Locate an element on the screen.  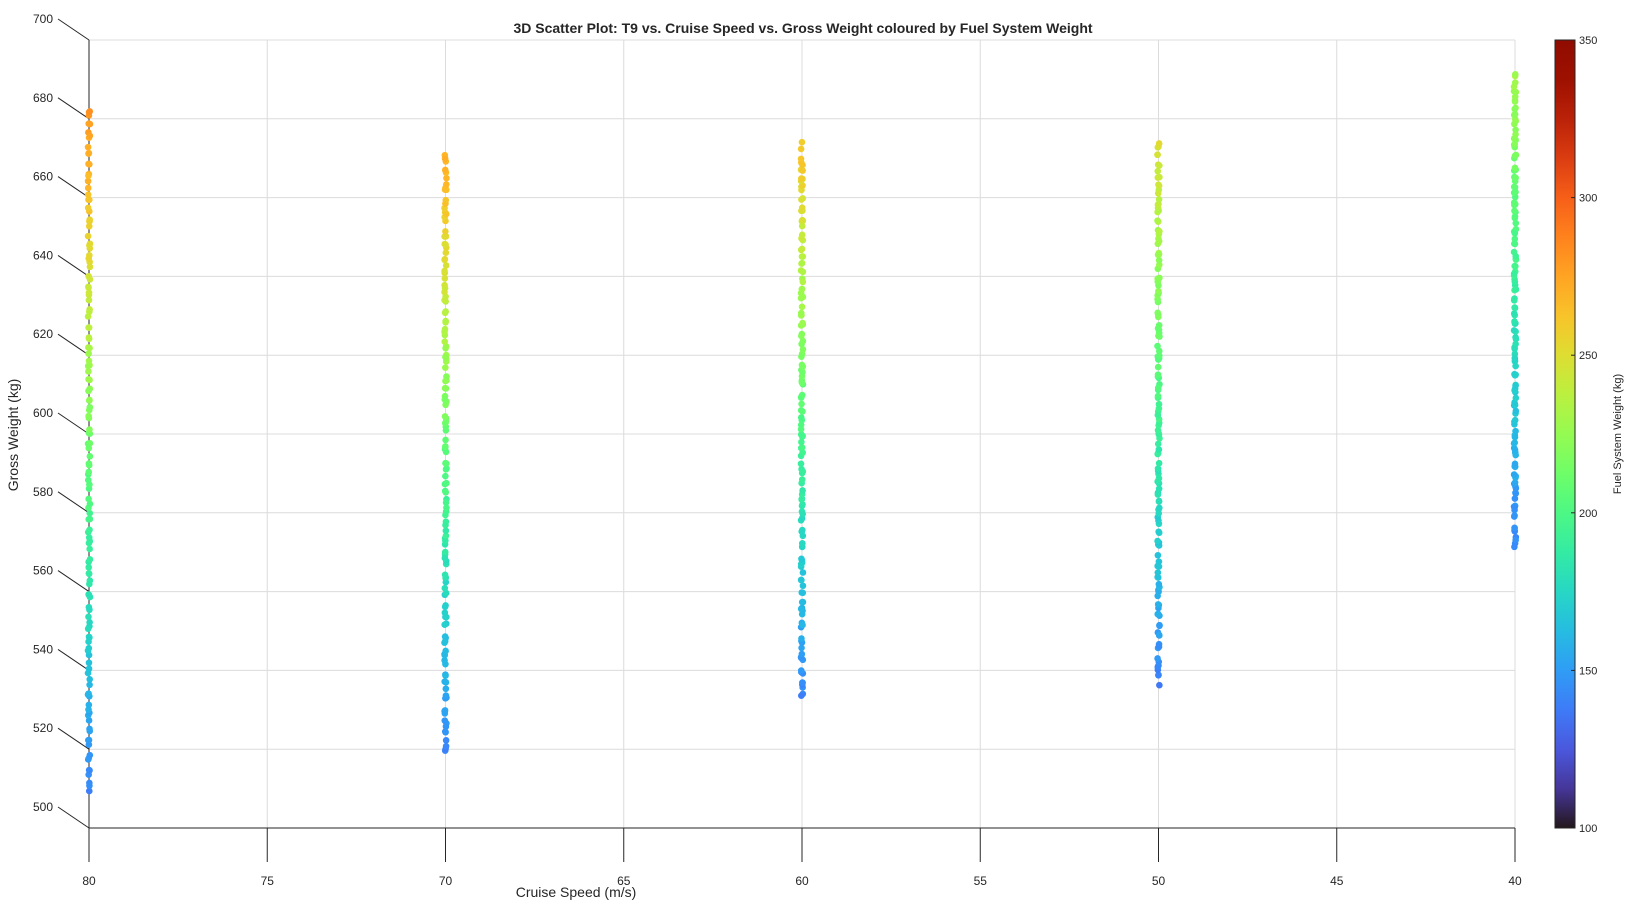
y-tick-label: 600 is located at coordinates (43, 413).